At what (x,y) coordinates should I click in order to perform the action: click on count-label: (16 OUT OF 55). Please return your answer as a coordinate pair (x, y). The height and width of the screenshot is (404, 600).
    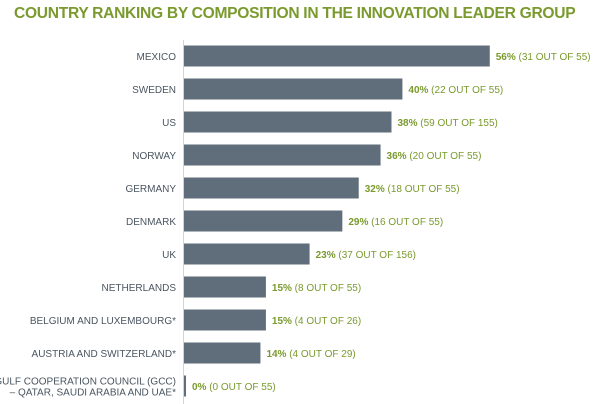
    Looking at the image, I should click on (405, 222).